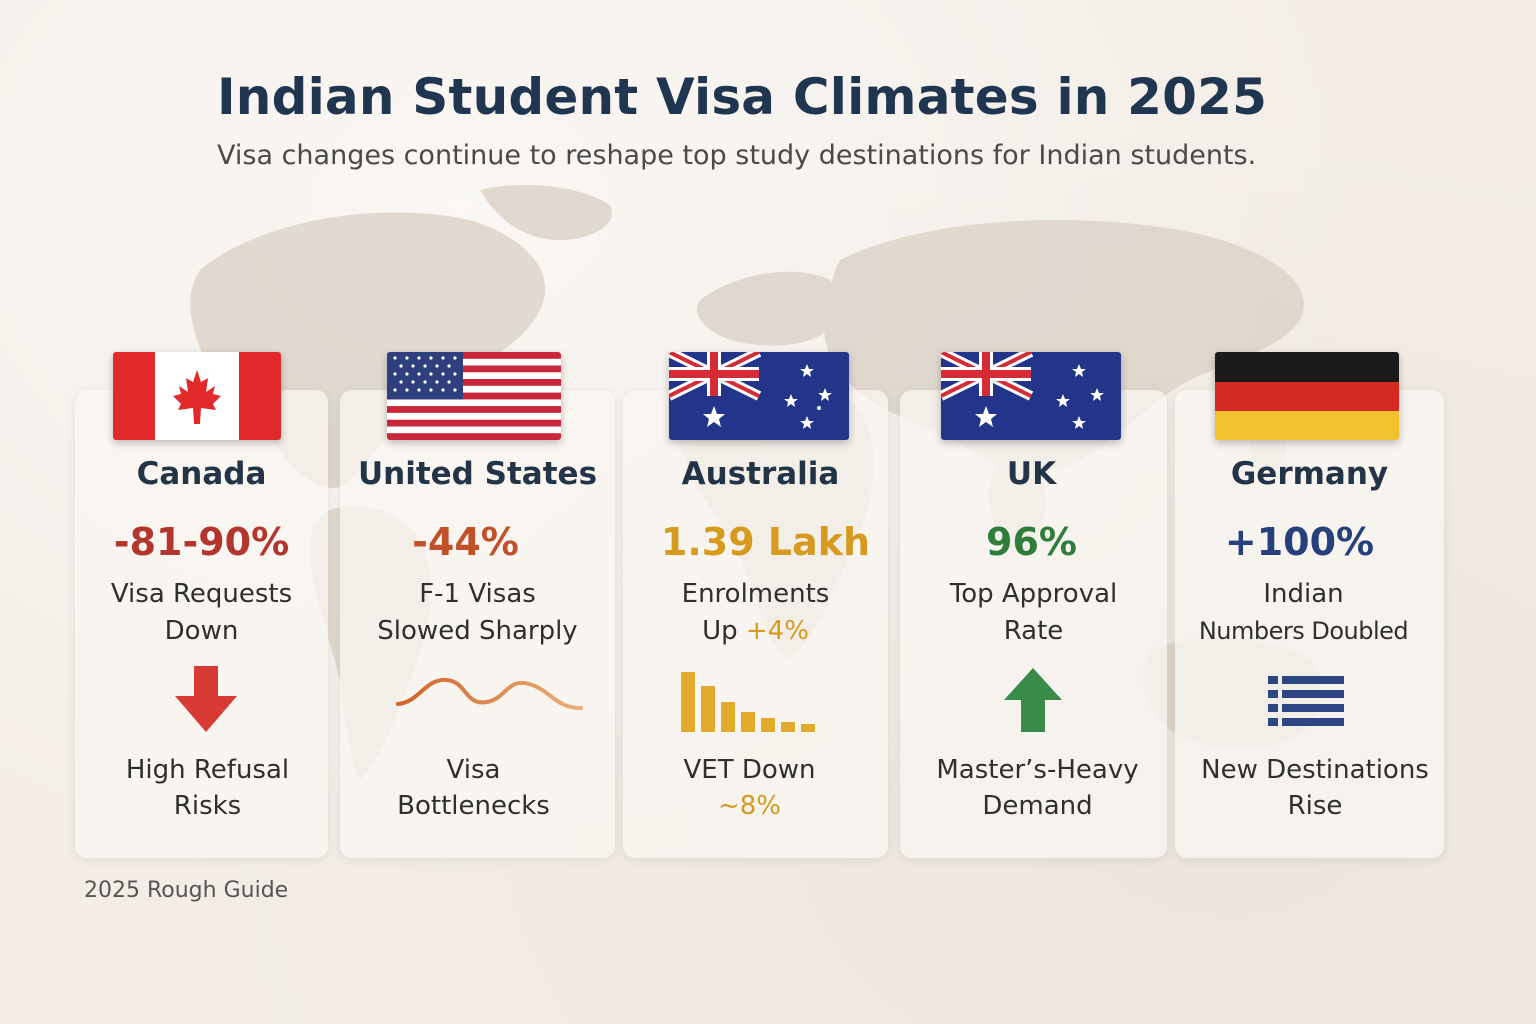  I want to click on desc-line-2-highlight: +4%, so click(777, 631).